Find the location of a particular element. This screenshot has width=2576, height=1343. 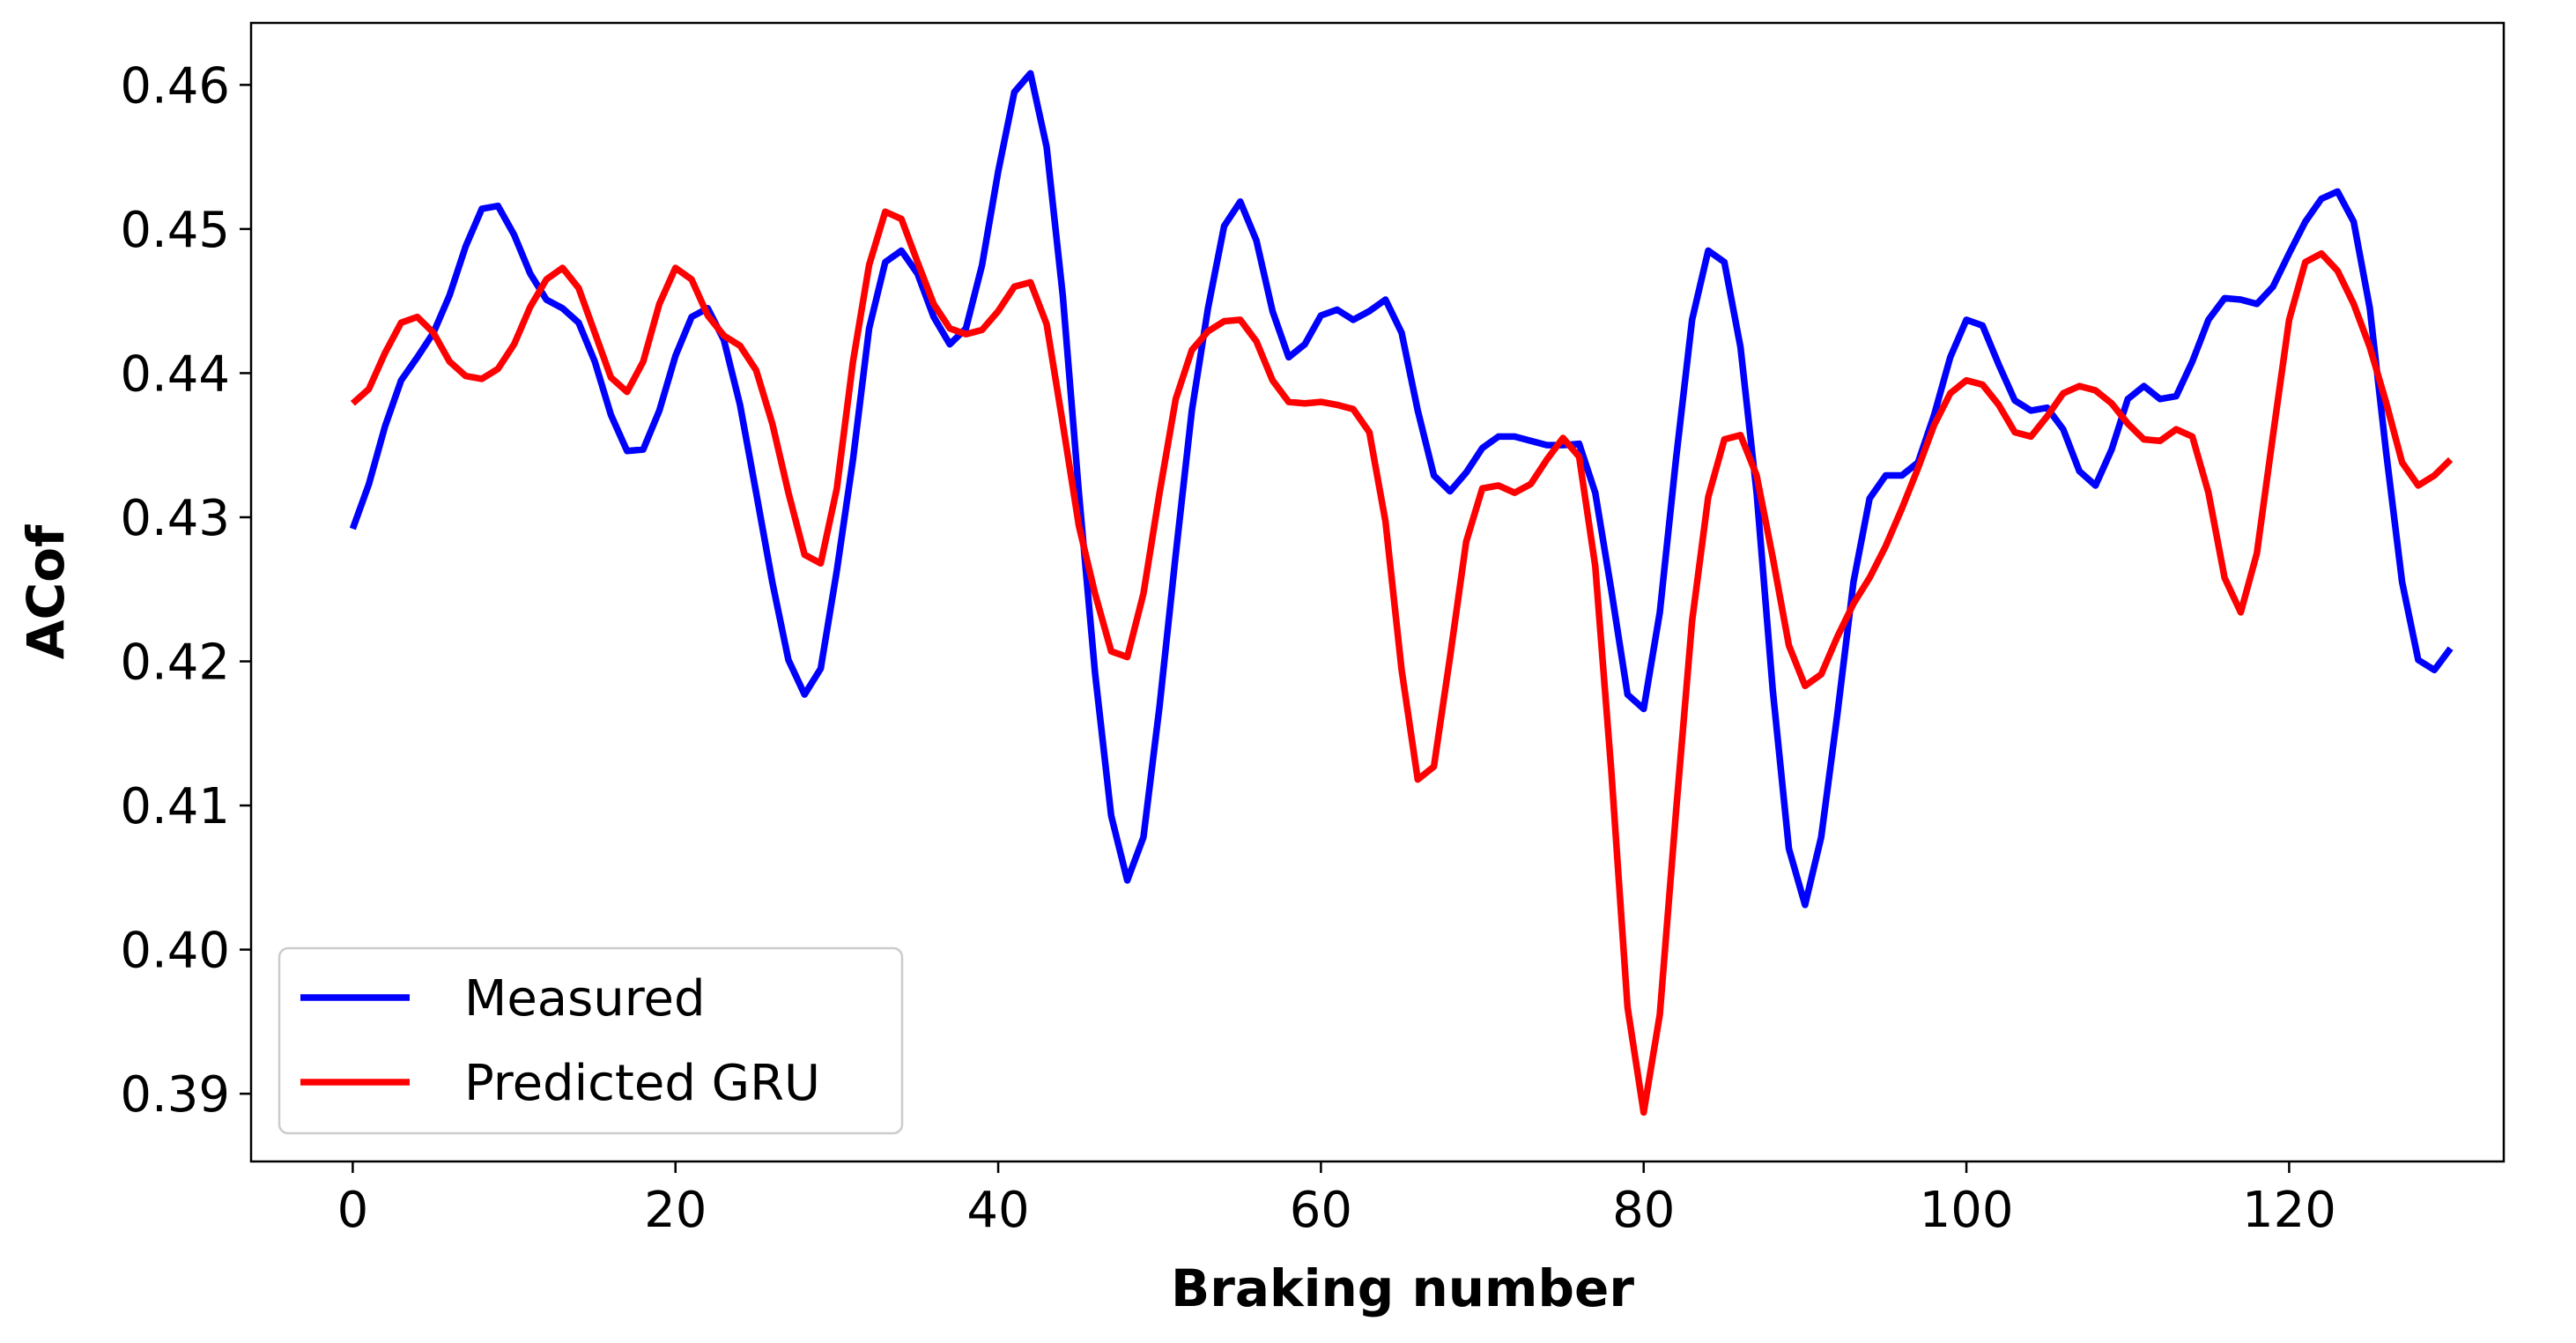

y-tick-label: 0.46 is located at coordinates (175, 86).